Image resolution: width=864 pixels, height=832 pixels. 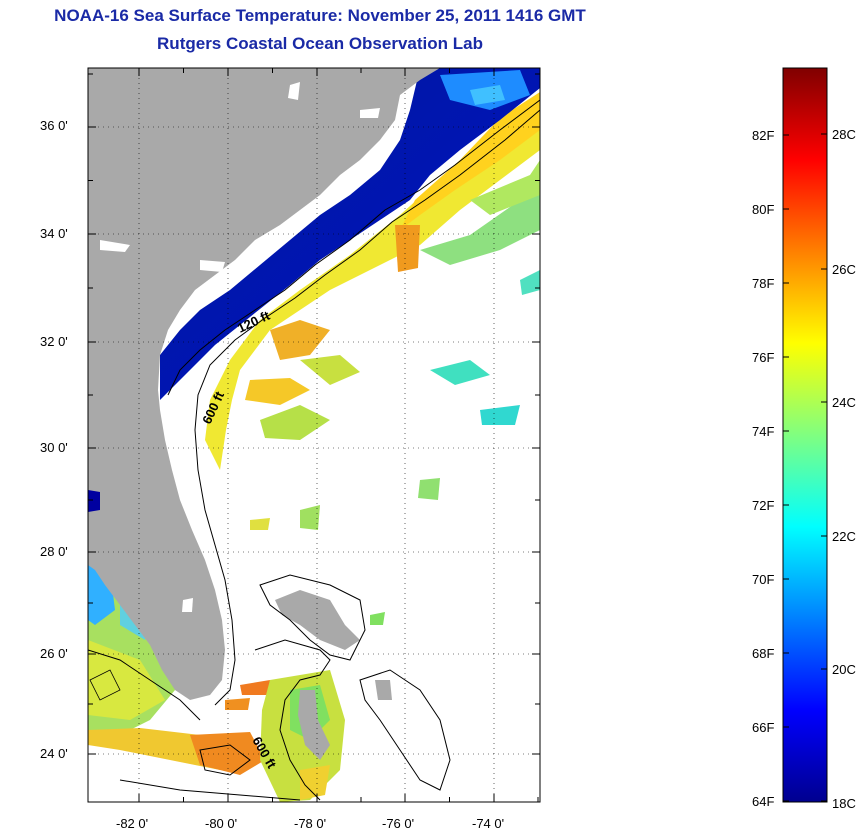 I want to click on lon-label: -80 0', so click(x=221, y=823).